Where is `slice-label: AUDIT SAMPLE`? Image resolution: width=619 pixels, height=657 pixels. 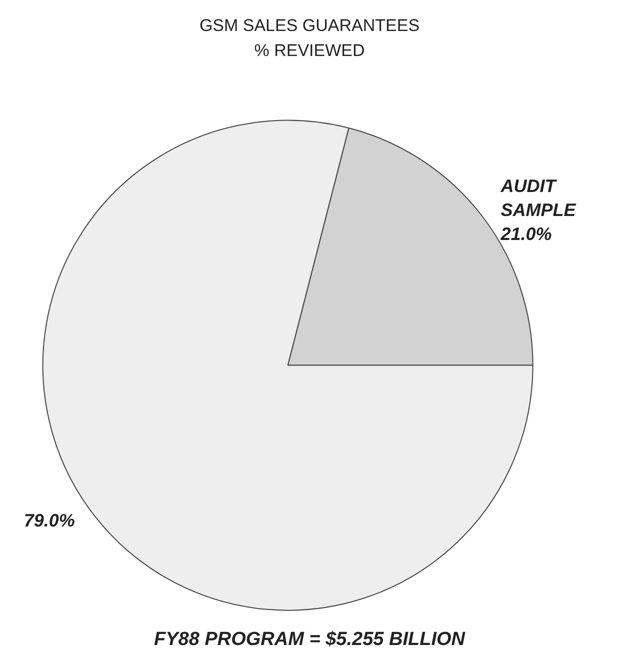
slice-label: AUDIT SAMPLE is located at coordinates (538, 198).